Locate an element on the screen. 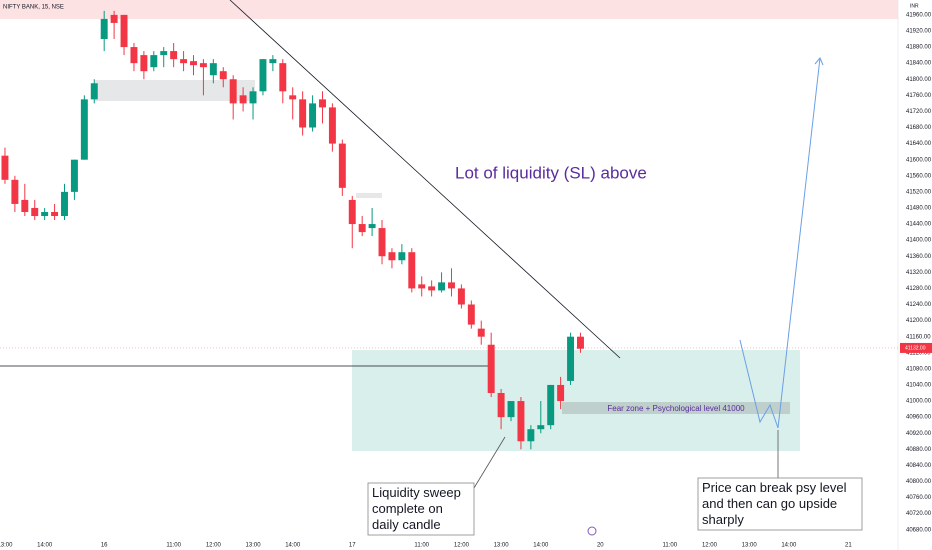  y-tick-label: 41440.00 is located at coordinates (919, 225).